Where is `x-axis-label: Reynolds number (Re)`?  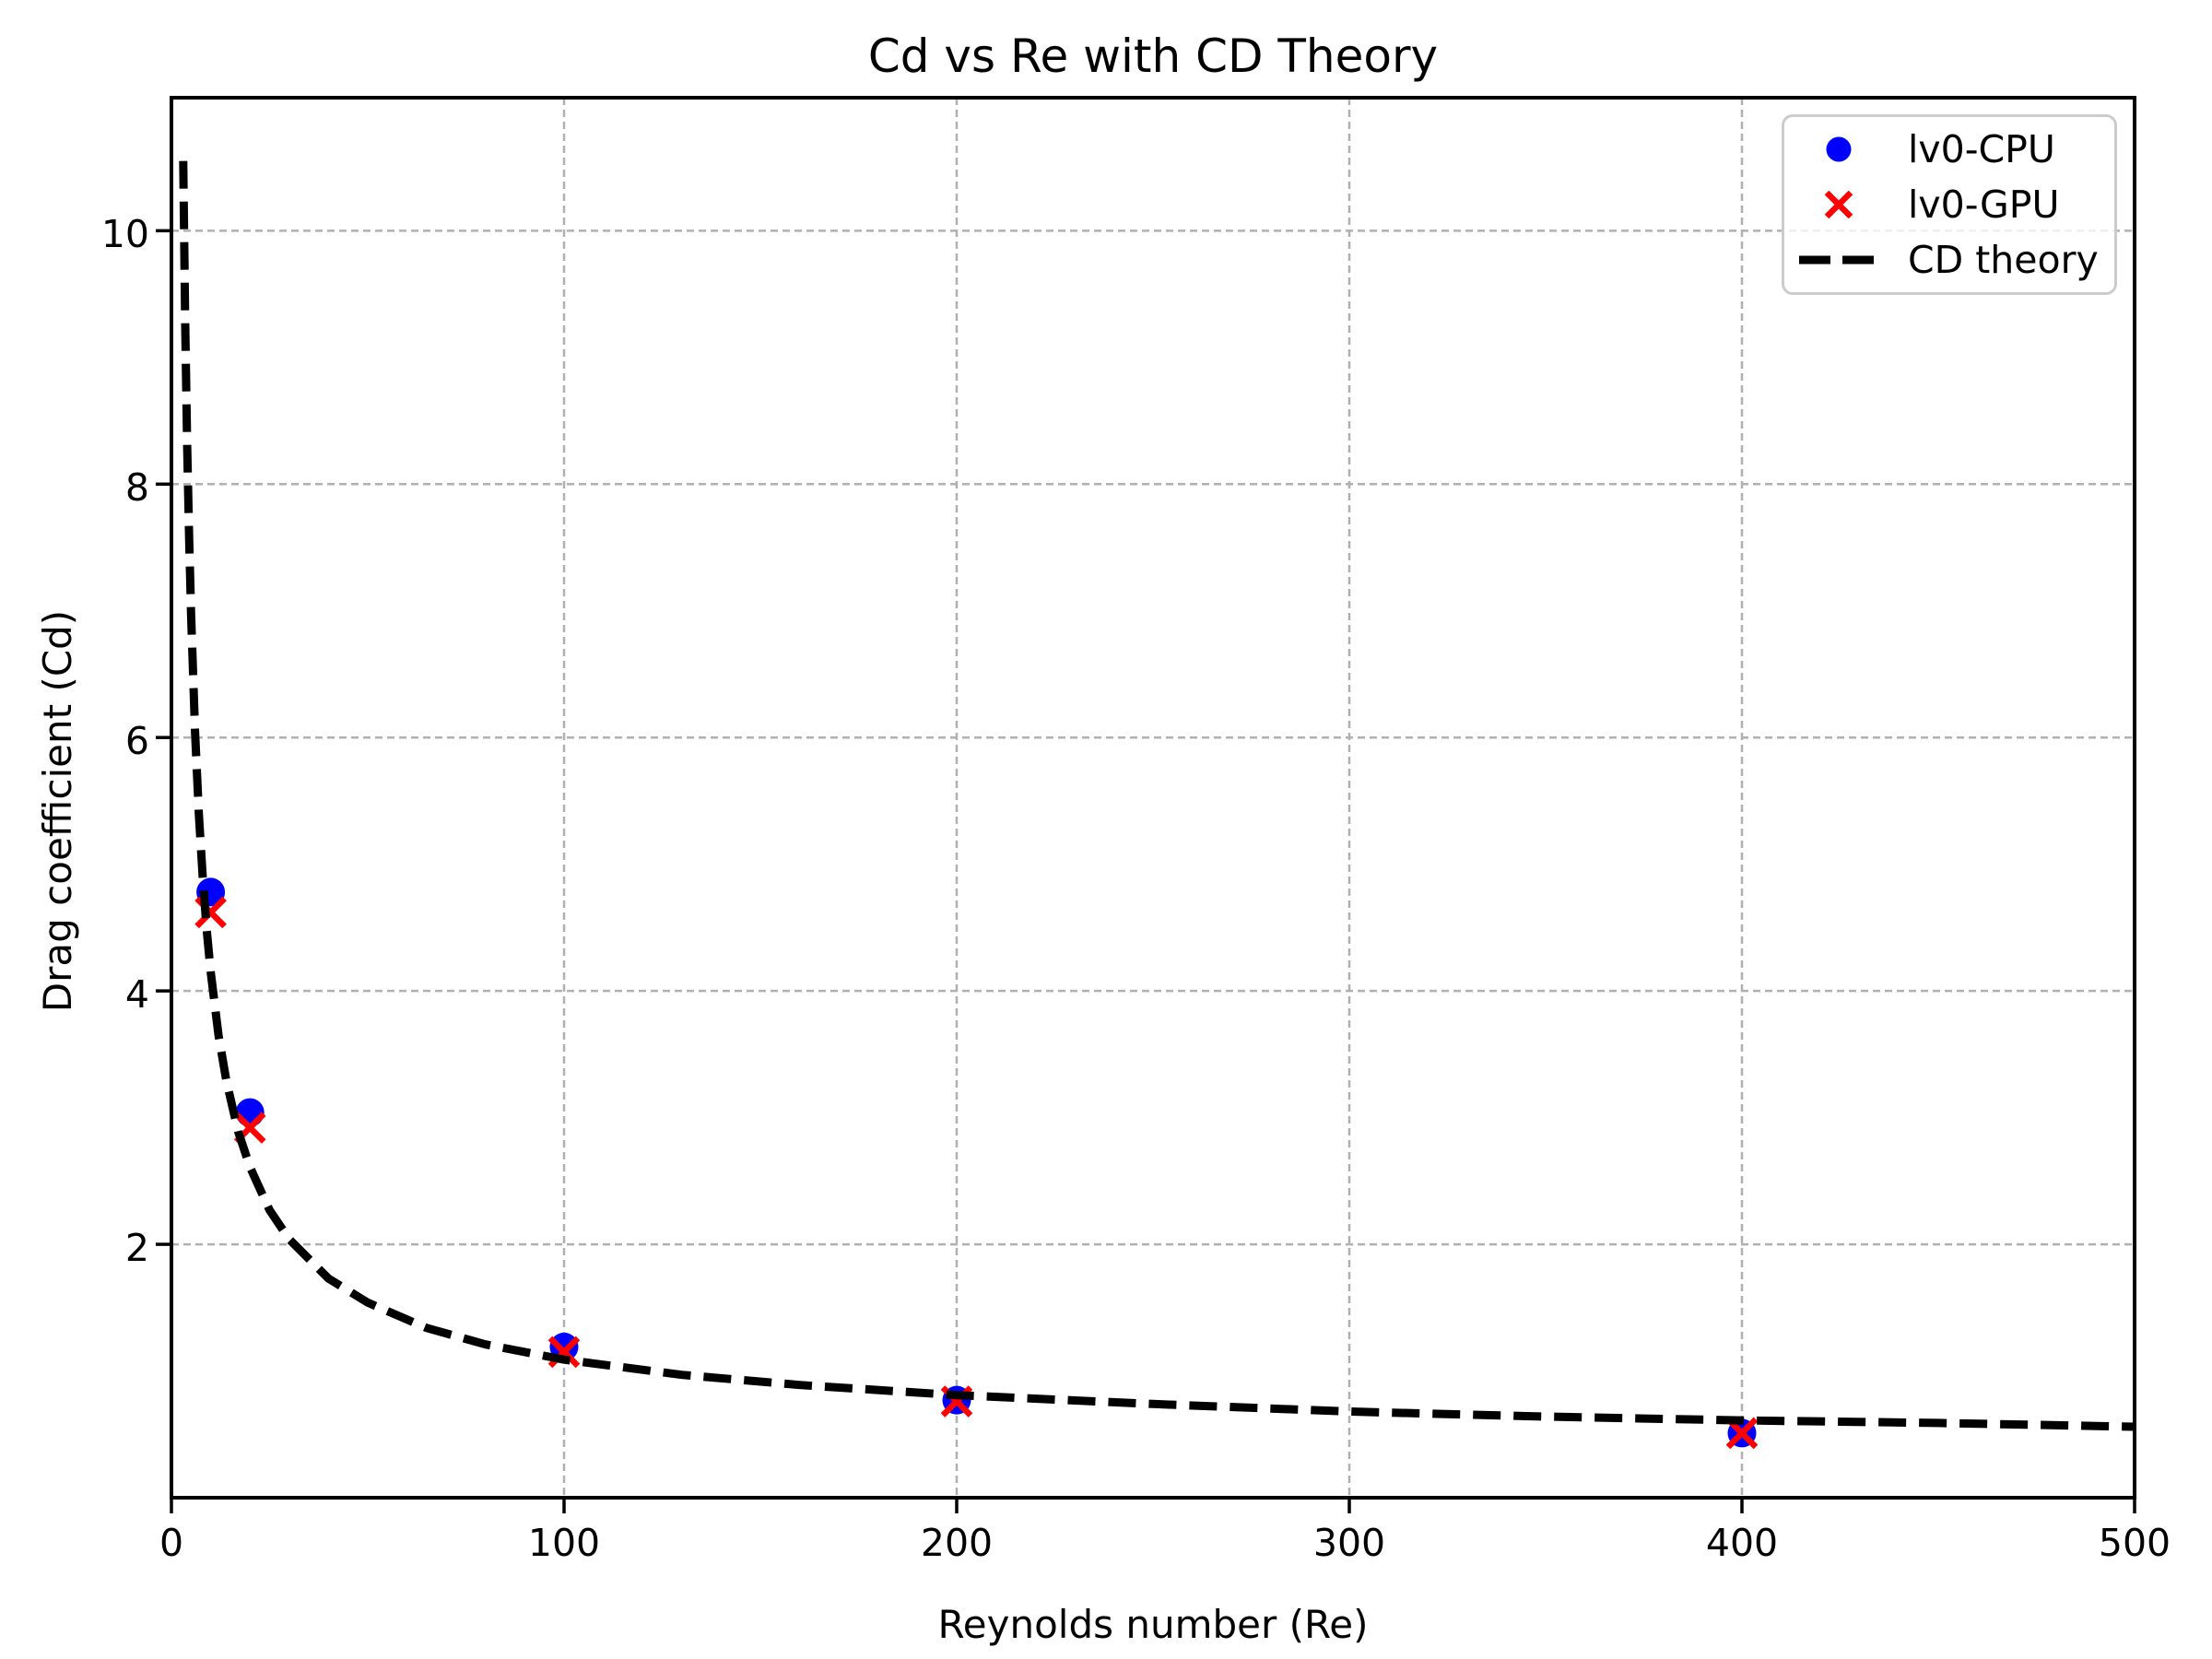
x-axis-label: Reynolds number (Re) is located at coordinates (1153, 1624).